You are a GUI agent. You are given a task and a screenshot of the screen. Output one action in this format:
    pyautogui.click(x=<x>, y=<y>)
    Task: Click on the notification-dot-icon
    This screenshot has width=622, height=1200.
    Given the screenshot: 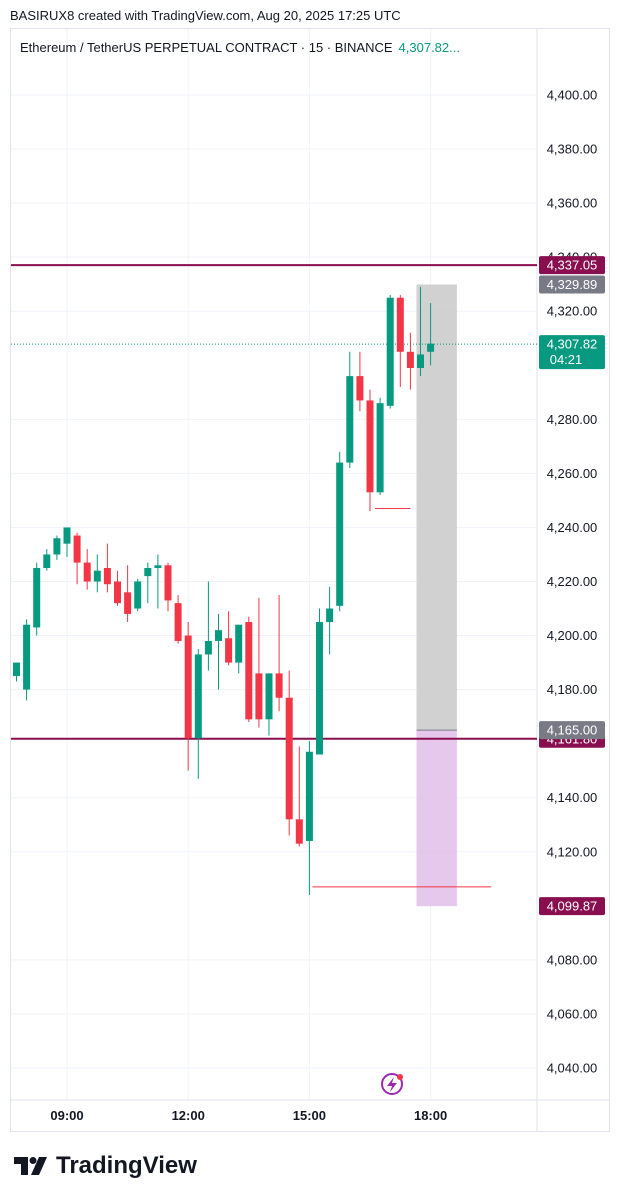 What is the action you would take?
    pyautogui.click(x=400, y=1077)
    